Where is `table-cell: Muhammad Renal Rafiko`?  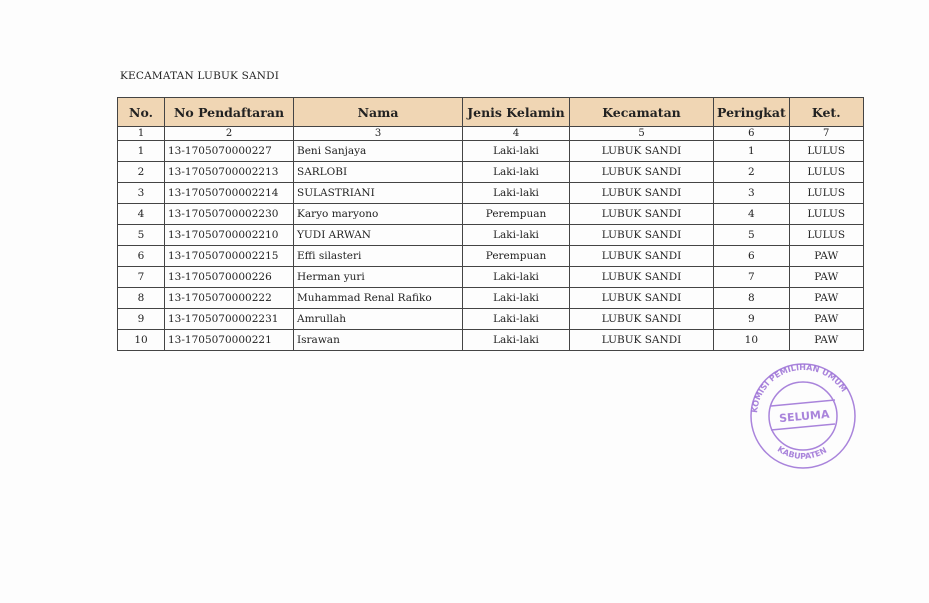
table-cell: Muhammad Renal Rafiko is located at coordinates (378, 298).